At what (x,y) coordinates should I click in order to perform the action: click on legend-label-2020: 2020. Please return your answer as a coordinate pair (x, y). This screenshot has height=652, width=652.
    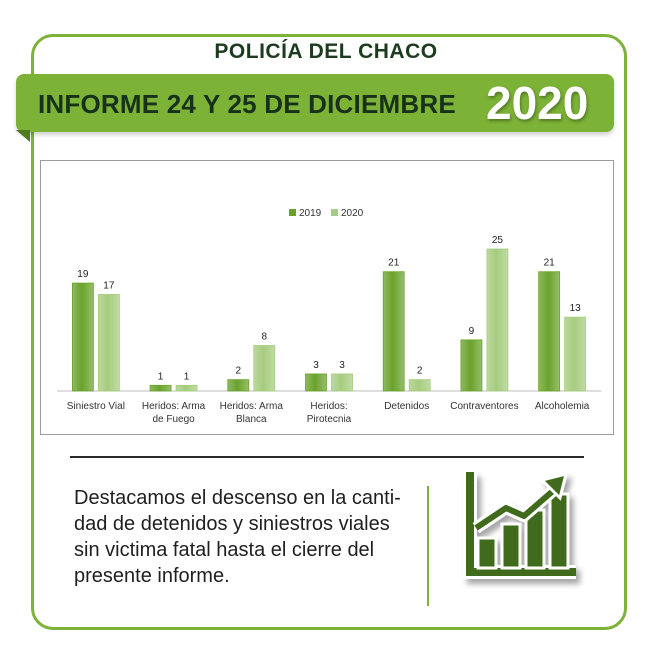
    Looking at the image, I should click on (352, 213).